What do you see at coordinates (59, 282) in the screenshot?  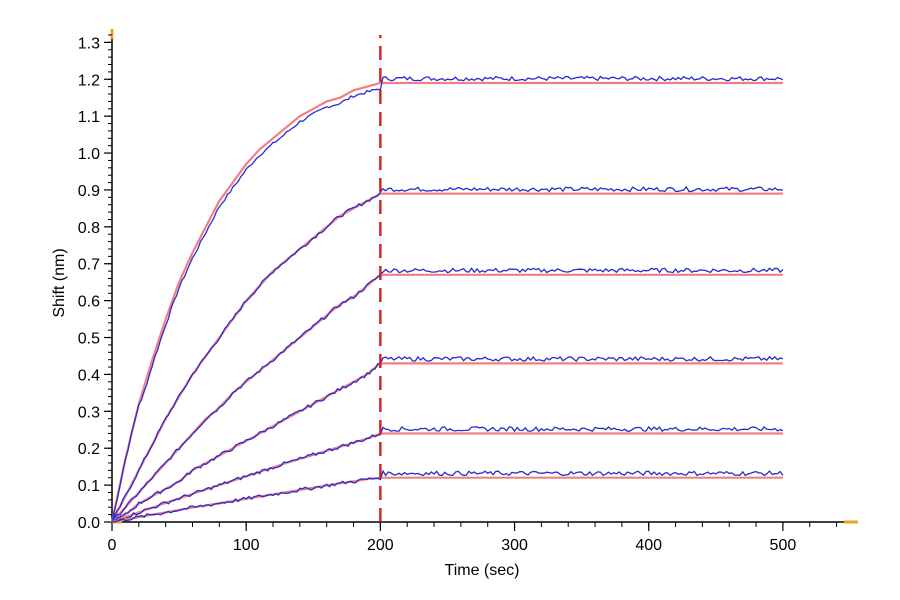 I see `y-axis-label: Shift (nm)` at bounding box center [59, 282].